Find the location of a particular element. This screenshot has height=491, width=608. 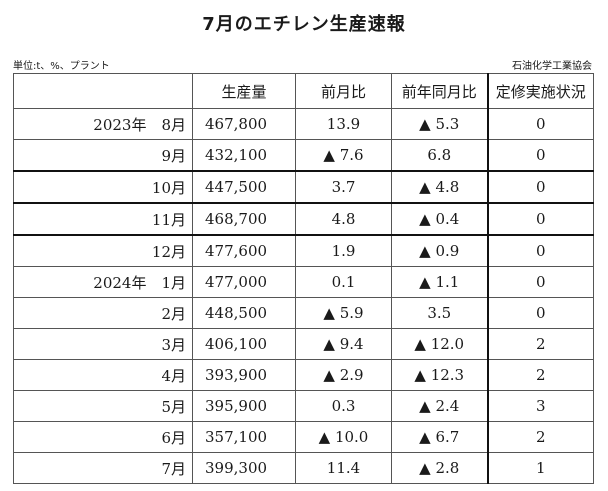

table-row: 12月 477,600 1.9 ▲ 0.9 0 is located at coordinates (303, 250).